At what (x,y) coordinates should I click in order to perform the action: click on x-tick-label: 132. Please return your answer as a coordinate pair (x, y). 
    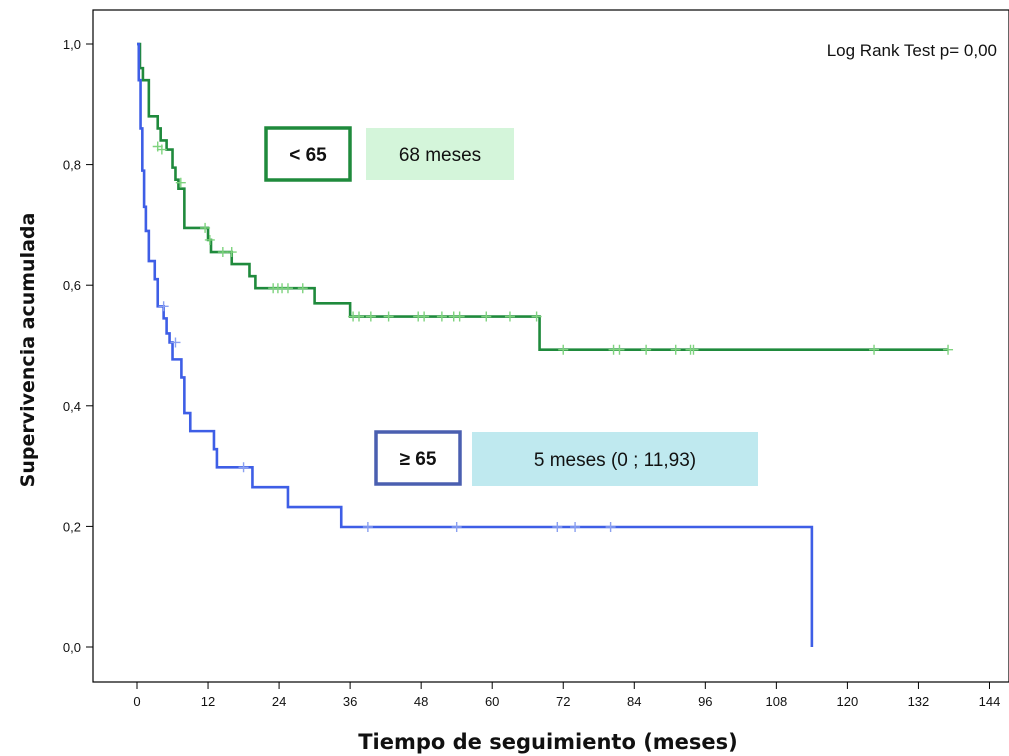
    Looking at the image, I should click on (919, 701).